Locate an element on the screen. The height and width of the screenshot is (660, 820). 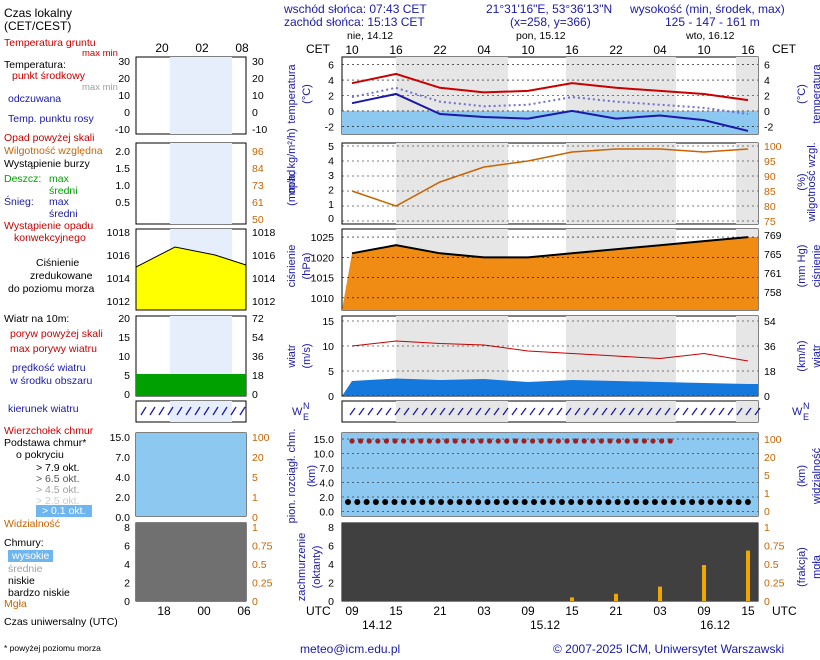
footer-email: meteo@icm.edu.pl is located at coordinates (350, 649).